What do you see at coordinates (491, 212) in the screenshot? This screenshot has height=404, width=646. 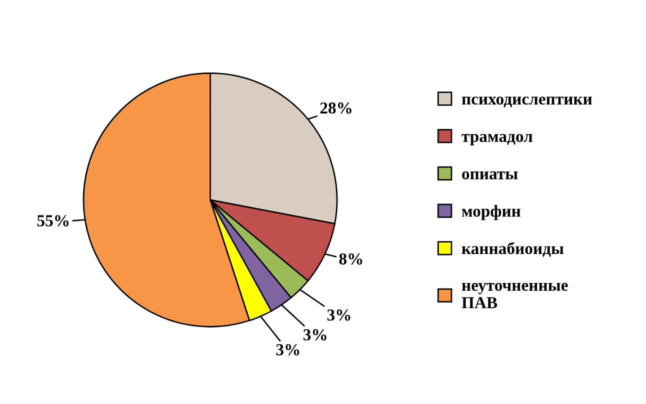 I see `legend-label: морфин` at bounding box center [491, 212].